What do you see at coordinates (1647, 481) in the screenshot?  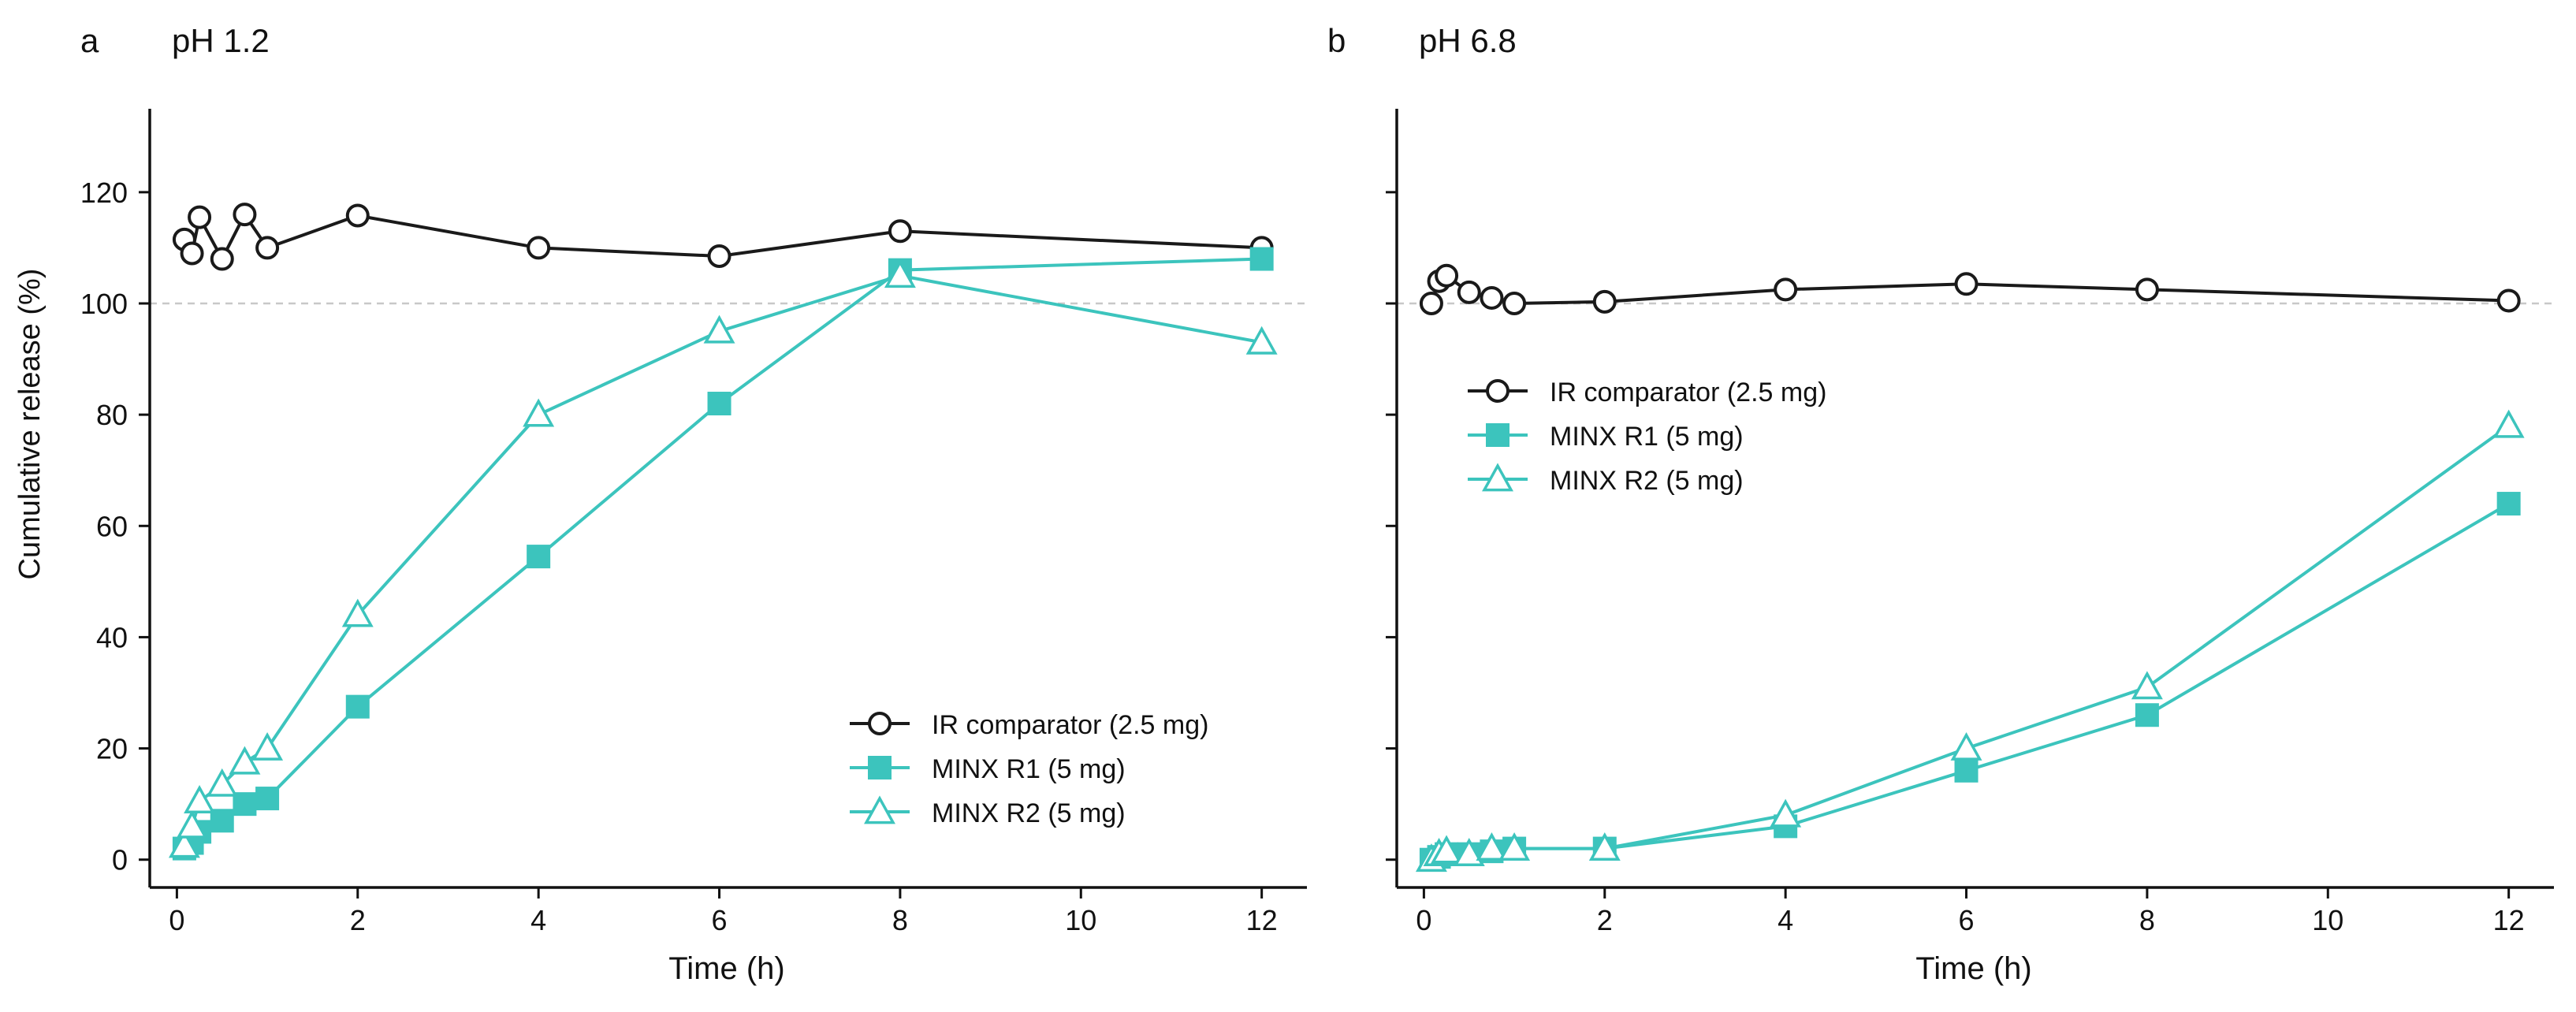 I see `panel-b-legend-label: MINX R2 (5 mg)` at bounding box center [1647, 481].